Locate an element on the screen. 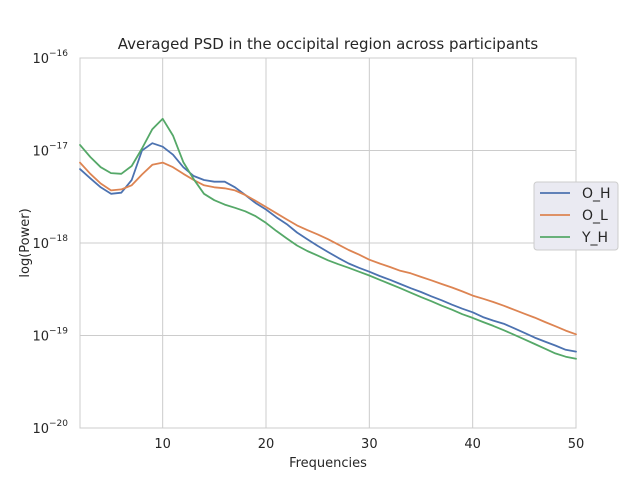 The image size is (640, 480). y-axis-ticks: 10−20 10−19 10−18 10−17 10−16 is located at coordinates (50, 243).